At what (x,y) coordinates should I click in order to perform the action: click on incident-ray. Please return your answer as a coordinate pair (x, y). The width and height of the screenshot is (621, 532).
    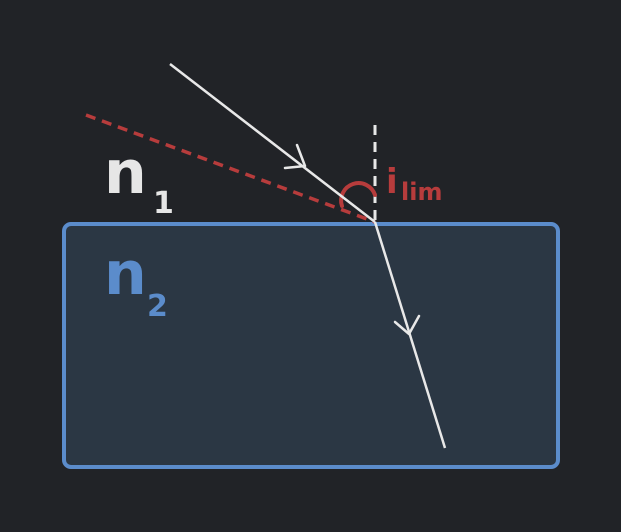
    Looking at the image, I should click on (272, 143).